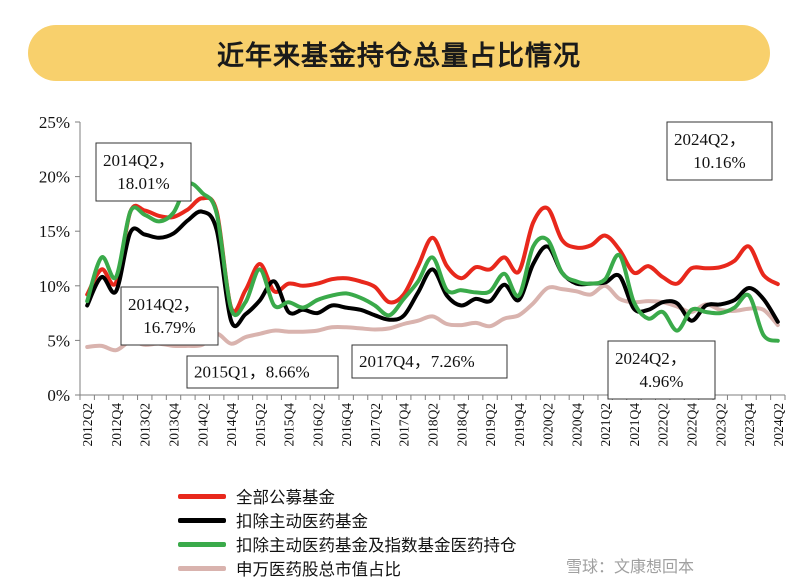  What do you see at coordinates (719, 162) in the screenshot?
I see `annotation-label: 10.16%` at bounding box center [719, 162].